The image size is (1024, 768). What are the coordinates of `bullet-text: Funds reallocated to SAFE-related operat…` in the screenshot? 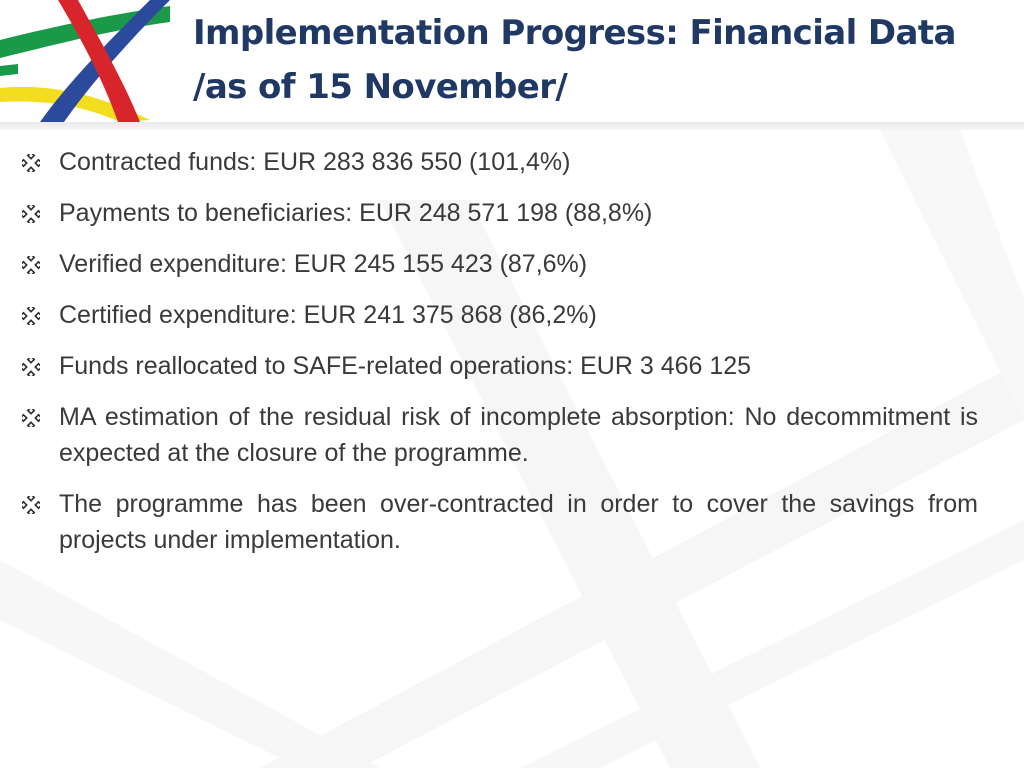 It's located at (405, 366).